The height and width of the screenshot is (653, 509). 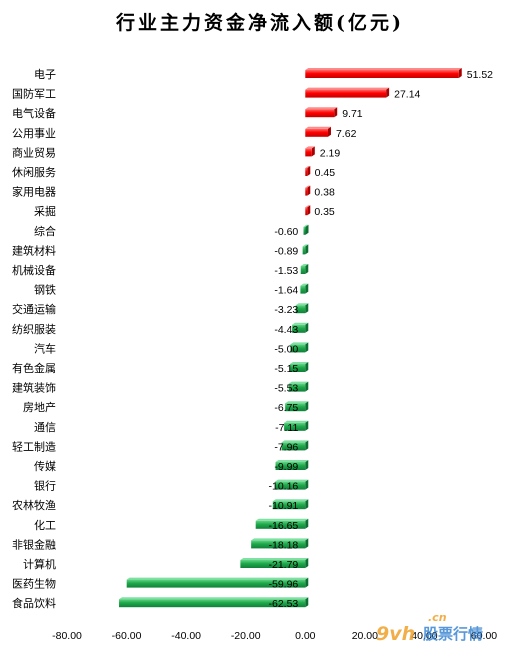 I want to click on category-label: 房地产, so click(x=39, y=407).